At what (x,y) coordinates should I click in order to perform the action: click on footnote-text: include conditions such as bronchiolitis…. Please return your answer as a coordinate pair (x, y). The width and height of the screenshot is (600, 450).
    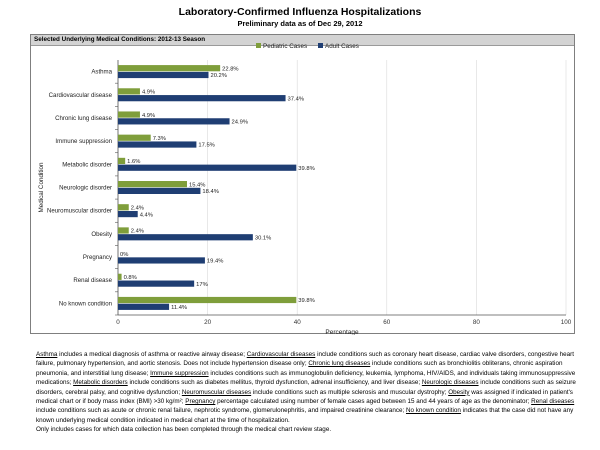
    Looking at the image, I should click on (299, 368).